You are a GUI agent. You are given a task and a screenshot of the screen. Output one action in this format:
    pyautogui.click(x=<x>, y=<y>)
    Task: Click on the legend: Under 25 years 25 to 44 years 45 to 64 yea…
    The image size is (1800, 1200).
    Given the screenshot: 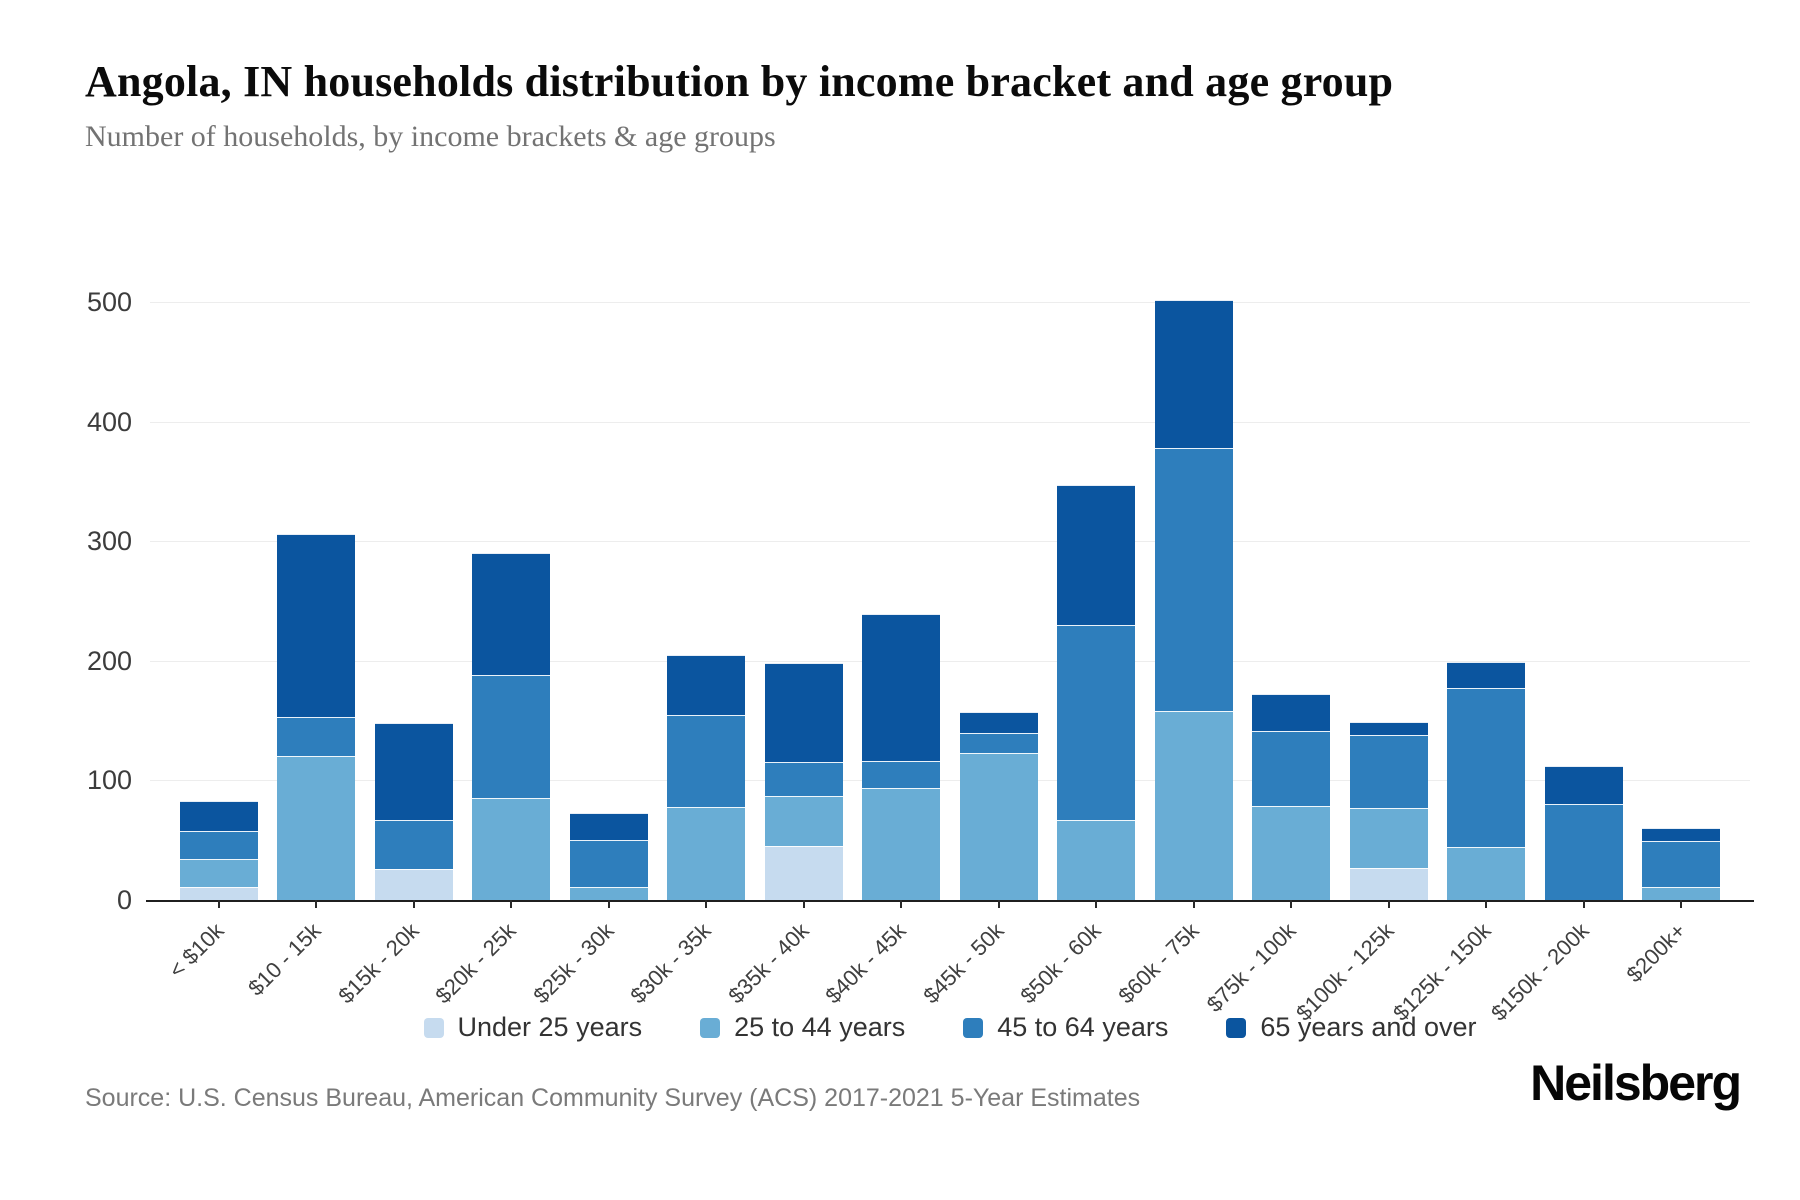 What is the action you would take?
    pyautogui.click(x=950, y=1027)
    